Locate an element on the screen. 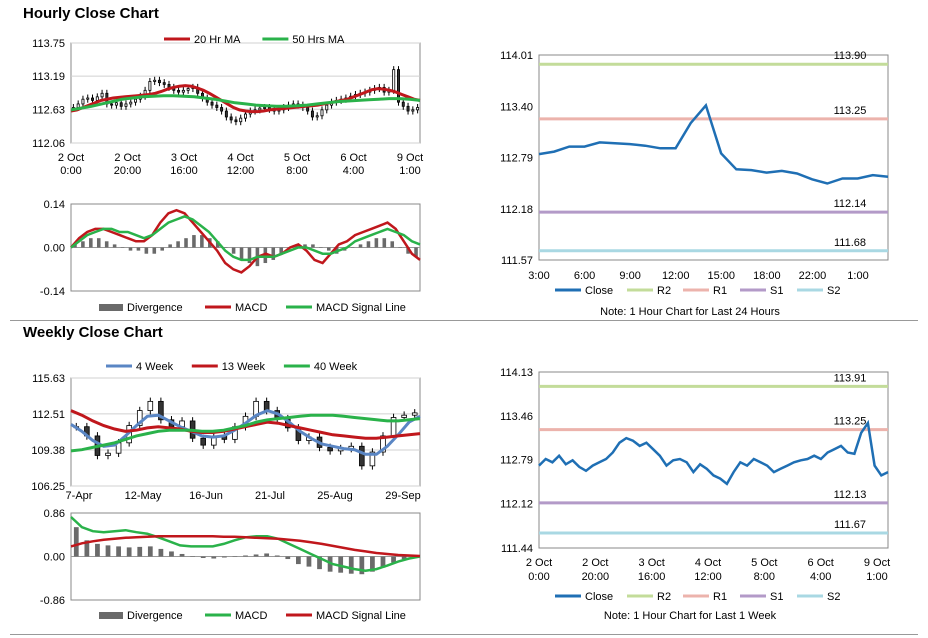 The width and height of the screenshot is (928, 638). hourly-price-xtick-date: 2 Oct is located at coordinates (71, 158).